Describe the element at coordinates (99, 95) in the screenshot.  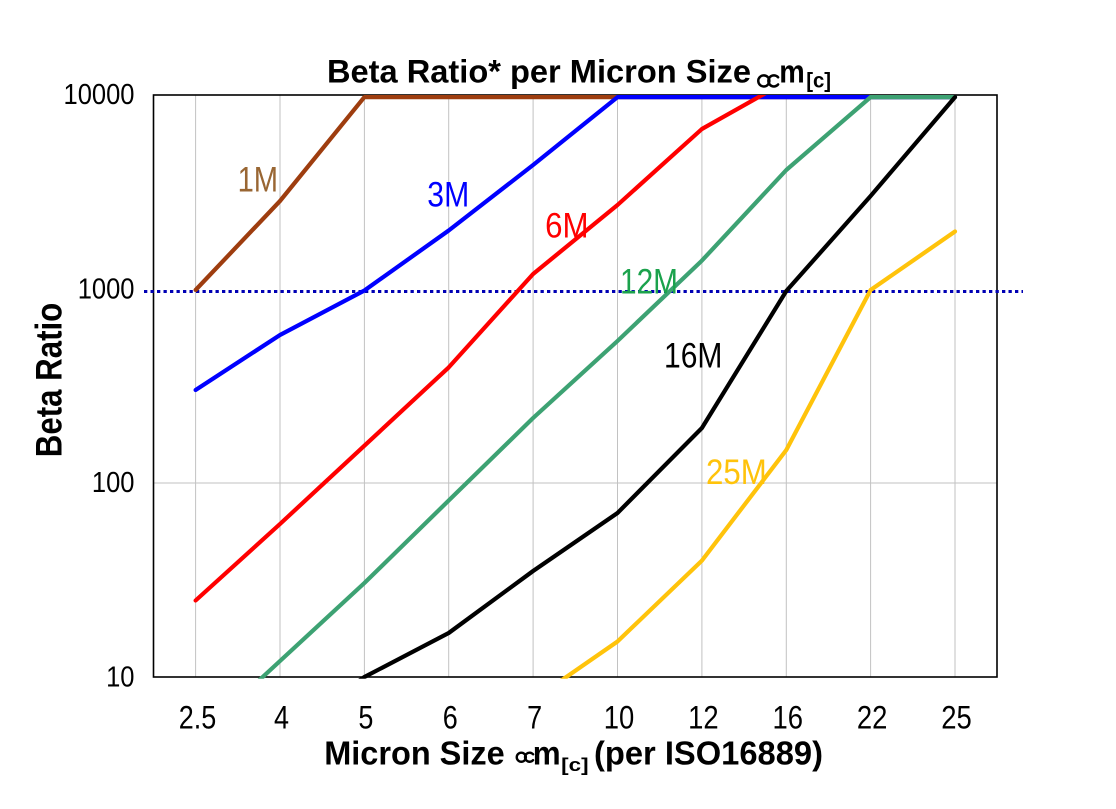
I see `svg-text: 10000` at that location.